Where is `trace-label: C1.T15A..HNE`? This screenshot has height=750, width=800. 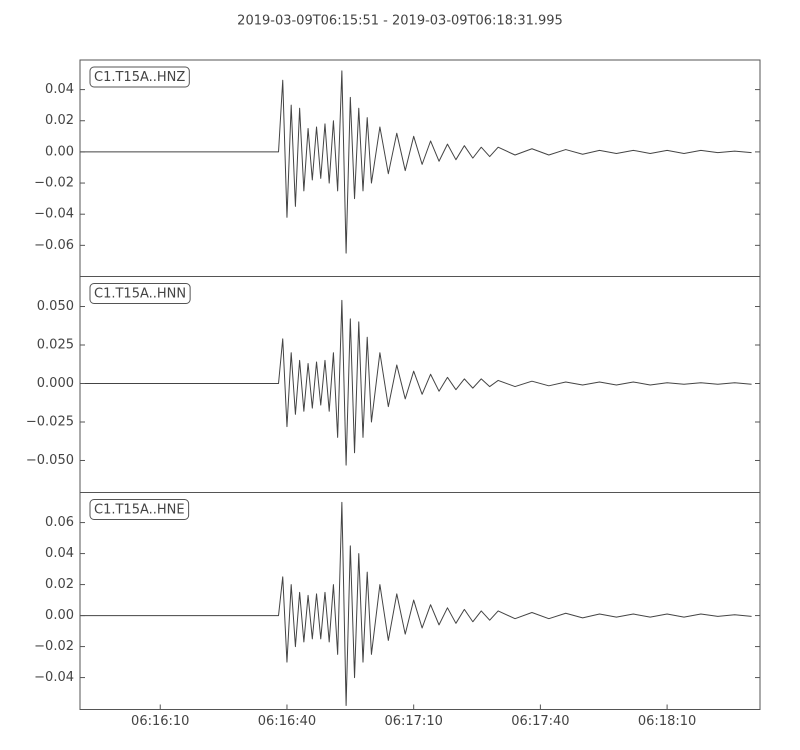 trace-label: C1.T15A..HNE is located at coordinates (139, 510).